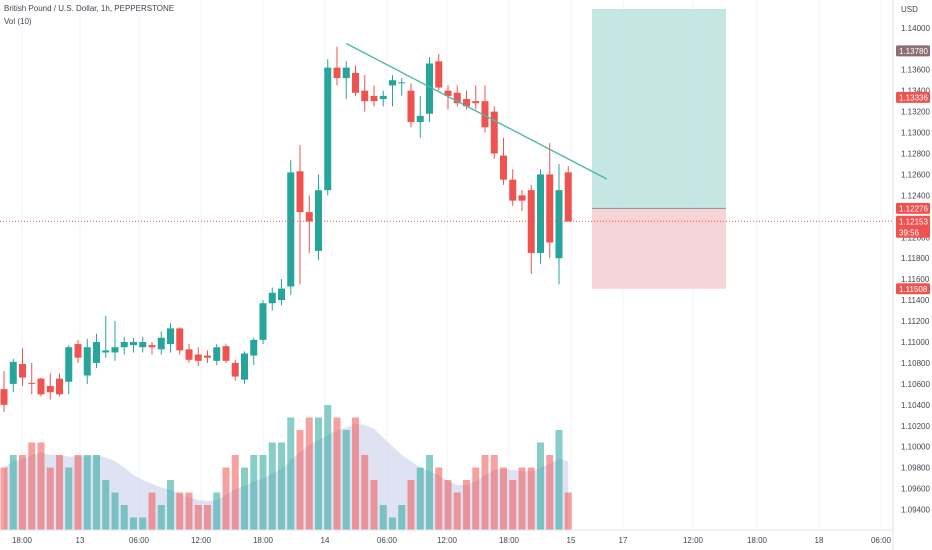 Image resolution: width=932 pixels, height=550 pixels. What do you see at coordinates (18, 21) in the screenshot?
I see `volume-indicator-label: Vol (10)` at bounding box center [18, 21].